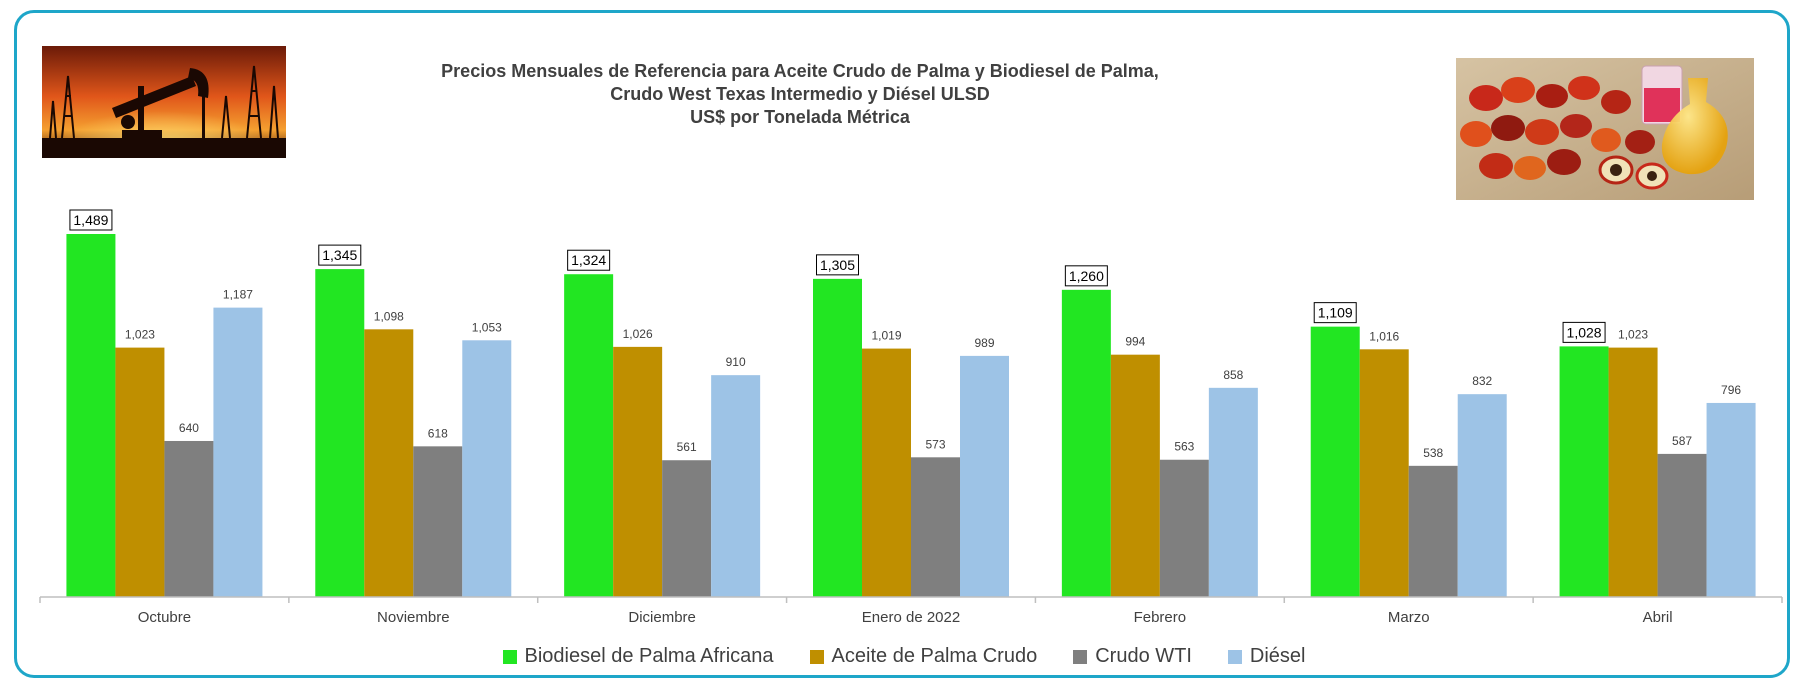  I want to click on legend-item-1: Biodiesel de Palma Africana, so click(638, 656).